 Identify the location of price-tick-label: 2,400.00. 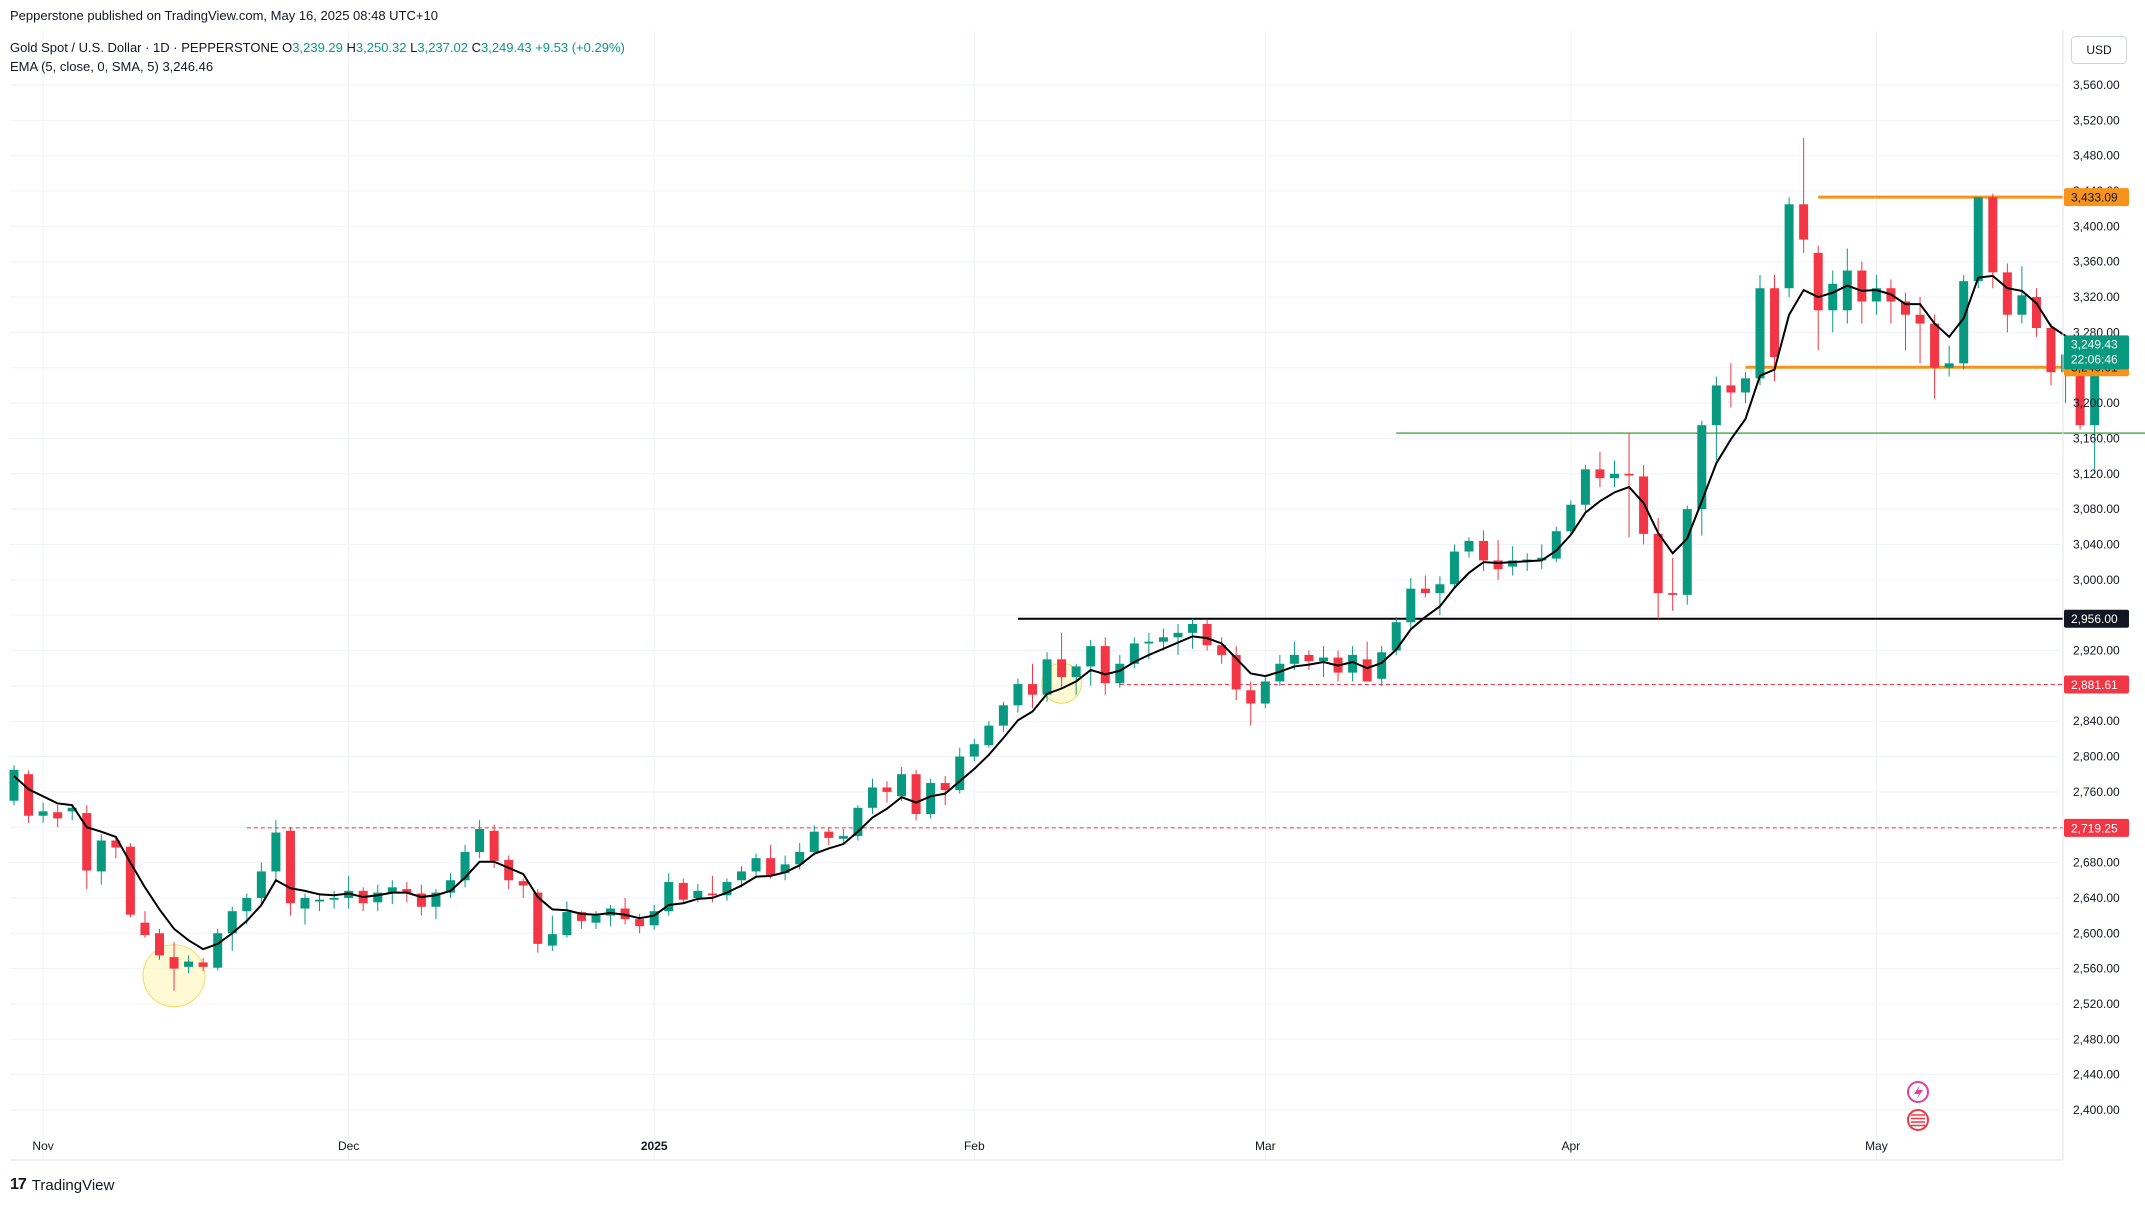
(2096, 1110).